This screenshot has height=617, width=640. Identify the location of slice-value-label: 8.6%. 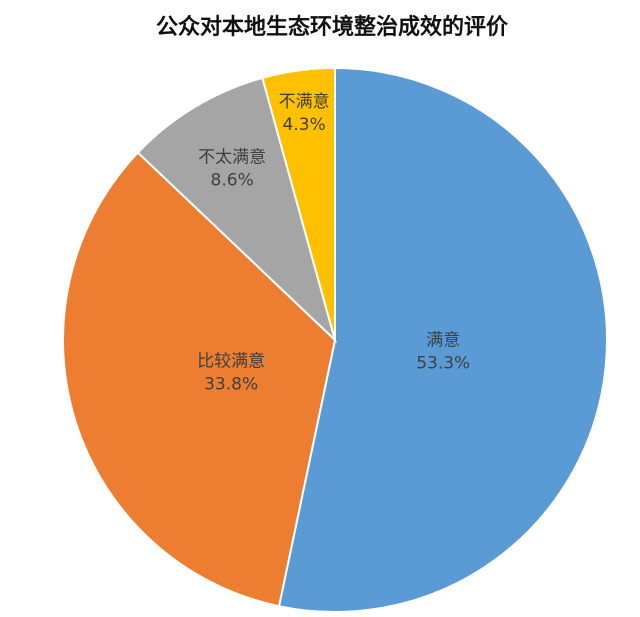
(232, 181).